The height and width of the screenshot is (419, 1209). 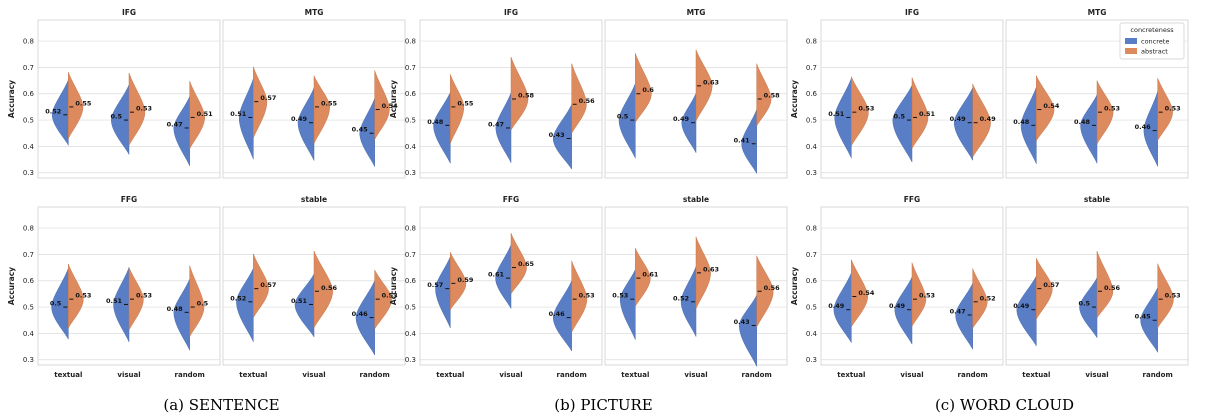 What do you see at coordinates (1131, 51) in the screenshot?
I see `legend-swatch-abstract` at bounding box center [1131, 51].